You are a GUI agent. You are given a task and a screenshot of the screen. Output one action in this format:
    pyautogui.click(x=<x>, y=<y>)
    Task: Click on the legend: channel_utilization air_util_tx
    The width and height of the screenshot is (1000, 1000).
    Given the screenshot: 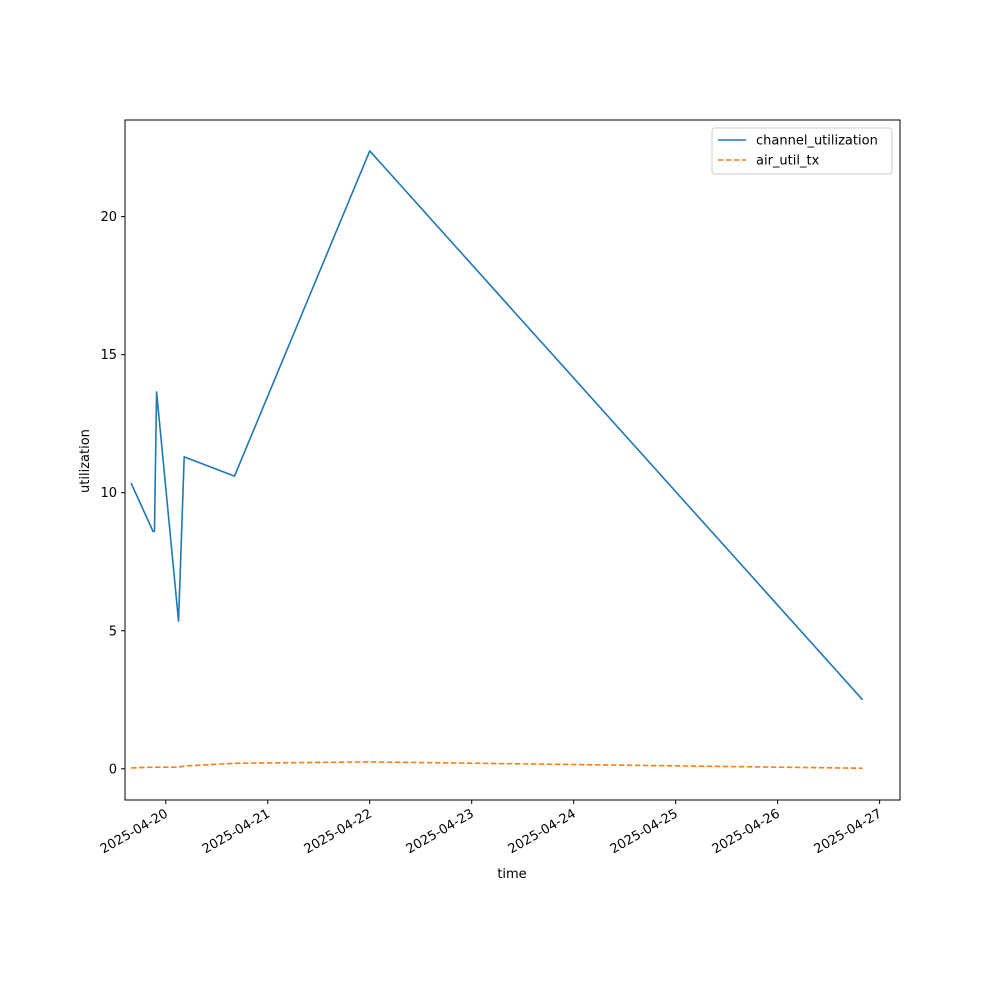 What is the action you would take?
    pyautogui.click(x=802, y=151)
    